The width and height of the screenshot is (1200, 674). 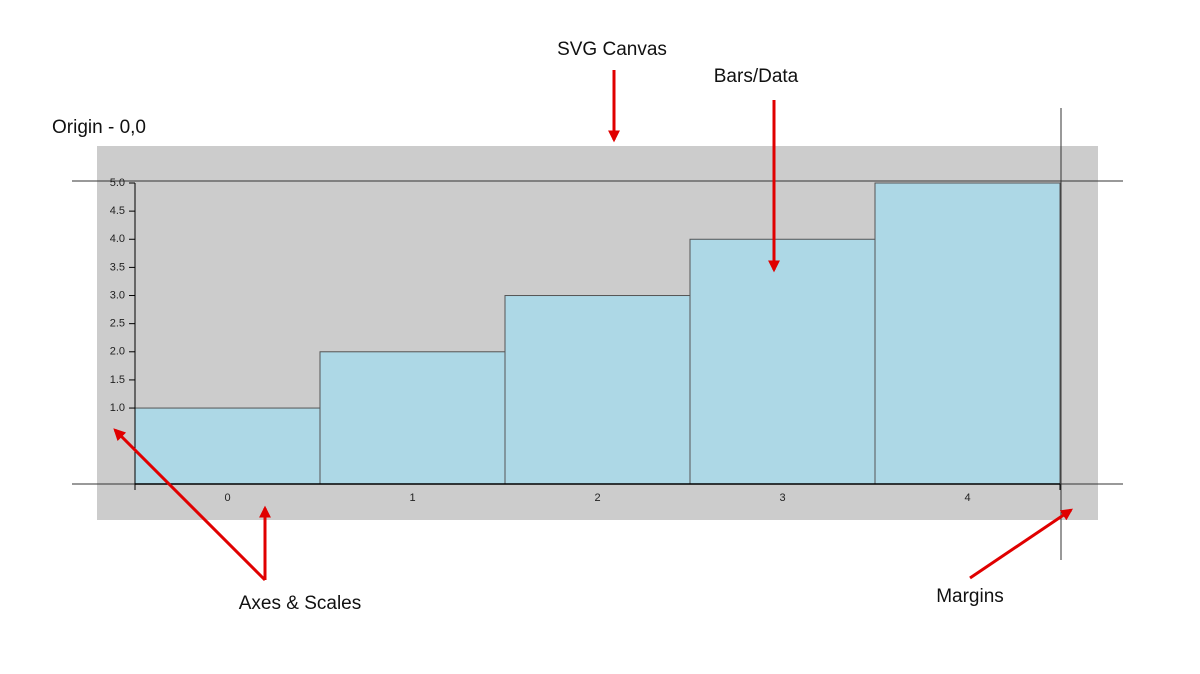 What do you see at coordinates (117, 211) in the screenshot?
I see `y-tick-label: 4.5` at bounding box center [117, 211].